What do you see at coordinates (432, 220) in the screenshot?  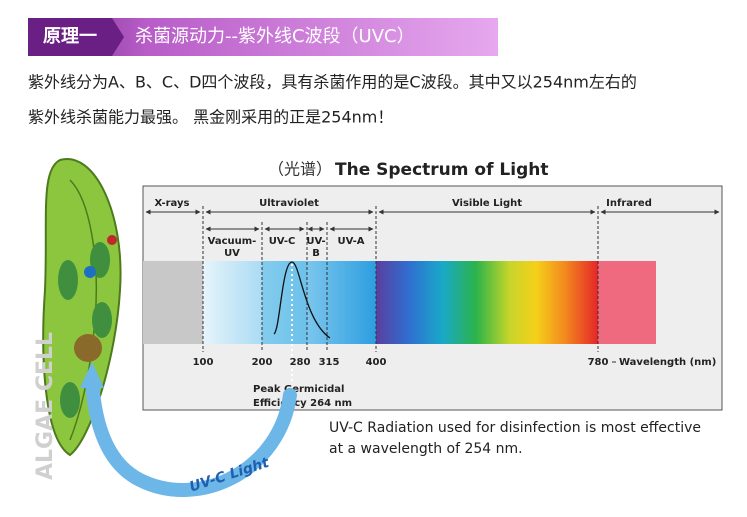 I see `band-arrows` at bounding box center [432, 220].